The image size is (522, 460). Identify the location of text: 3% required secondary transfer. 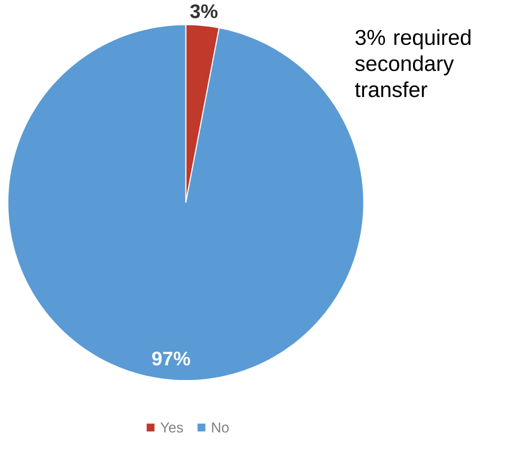
(412, 63).